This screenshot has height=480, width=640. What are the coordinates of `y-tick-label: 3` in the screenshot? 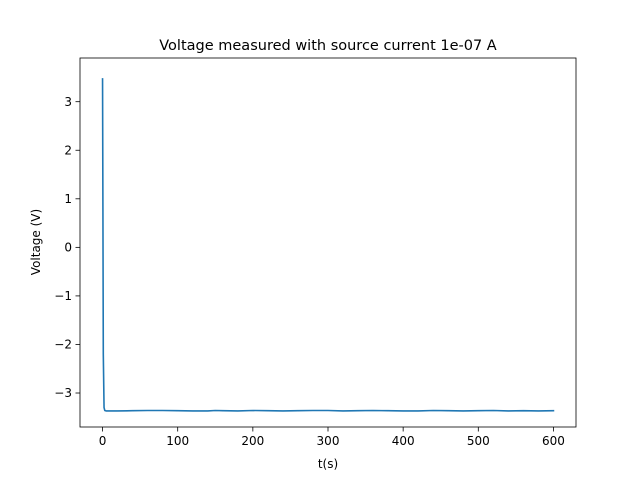 It's located at (68, 102).